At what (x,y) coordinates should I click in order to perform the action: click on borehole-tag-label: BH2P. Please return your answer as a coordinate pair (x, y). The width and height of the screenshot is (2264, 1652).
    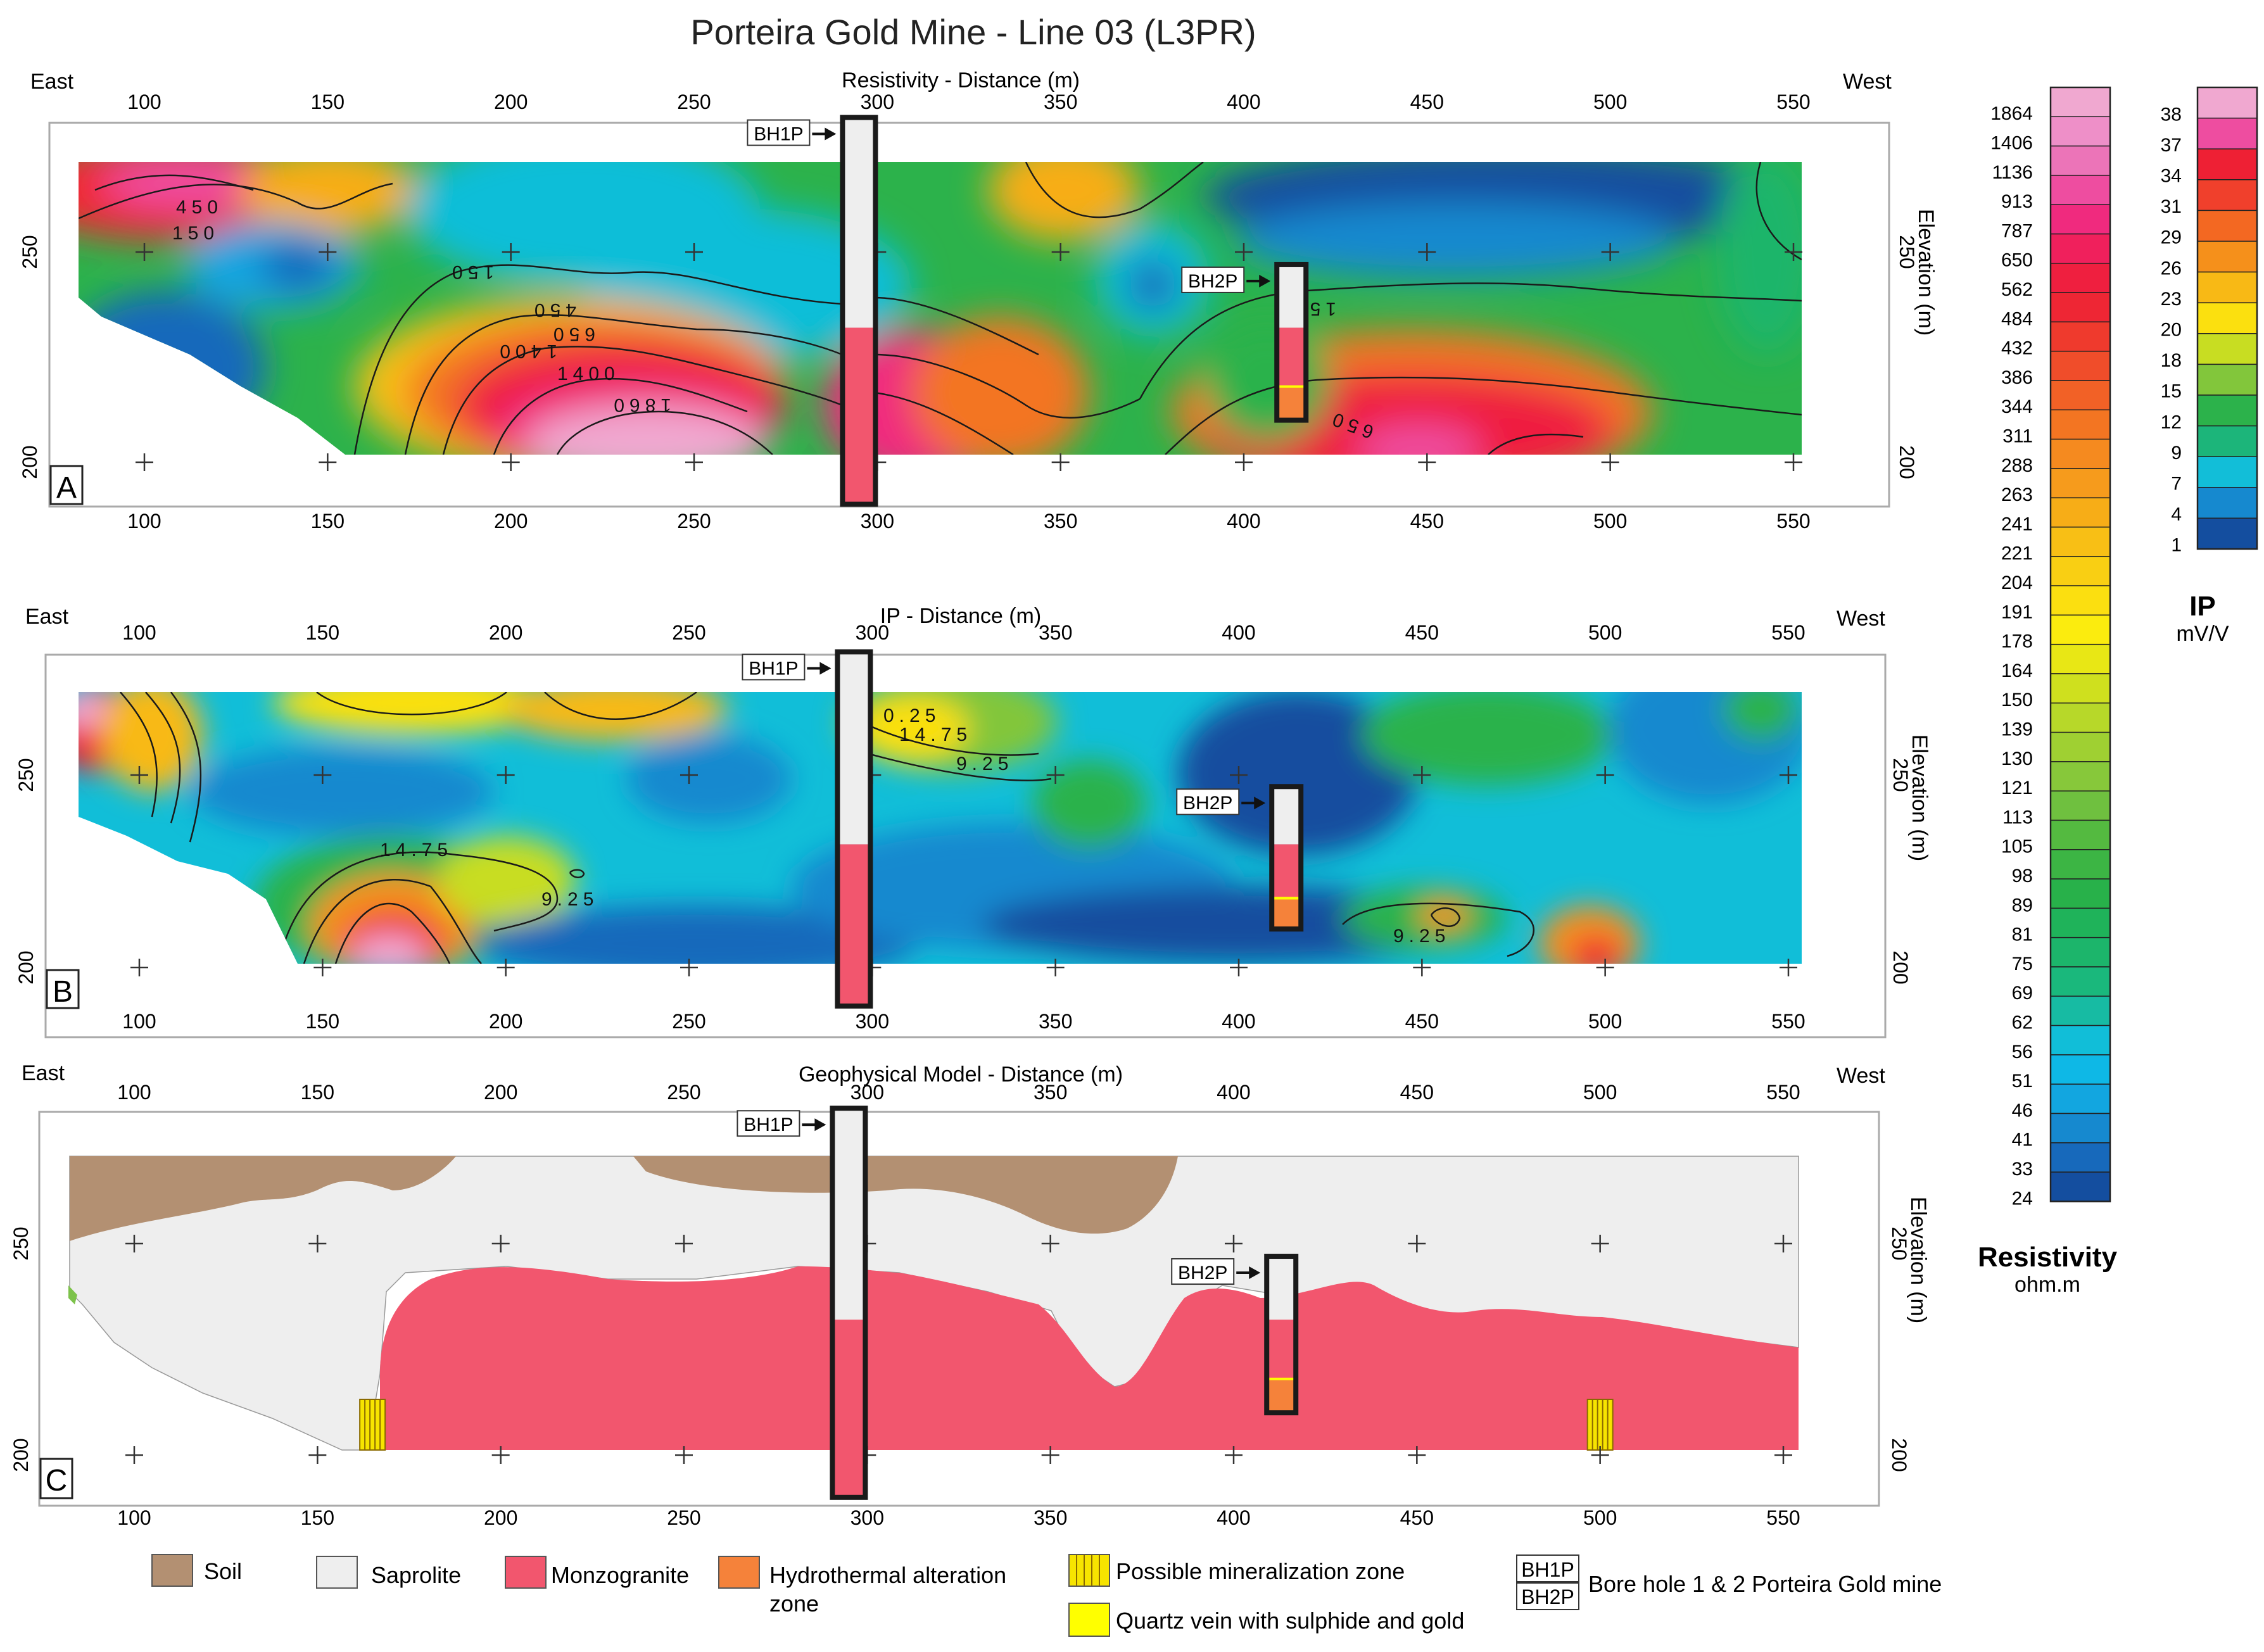
    Looking at the image, I should click on (1202, 1273).